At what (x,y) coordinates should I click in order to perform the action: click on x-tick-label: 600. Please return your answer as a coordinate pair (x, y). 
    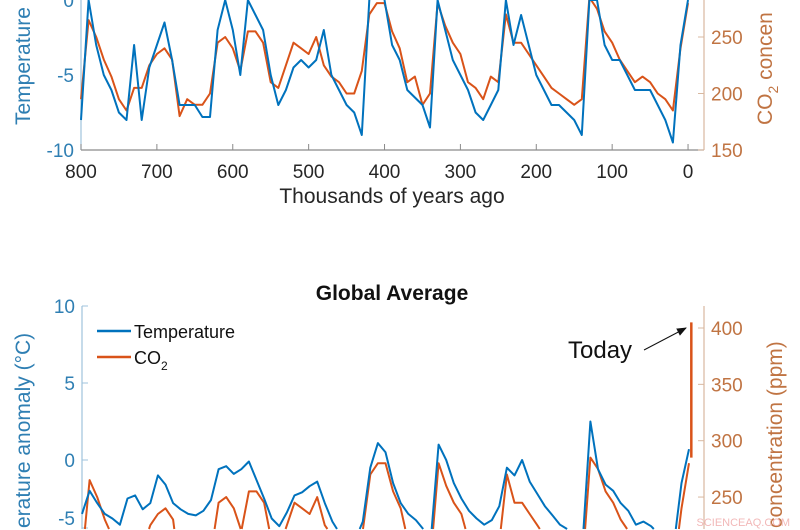
    Looking at the image, I should click on (233, 172).